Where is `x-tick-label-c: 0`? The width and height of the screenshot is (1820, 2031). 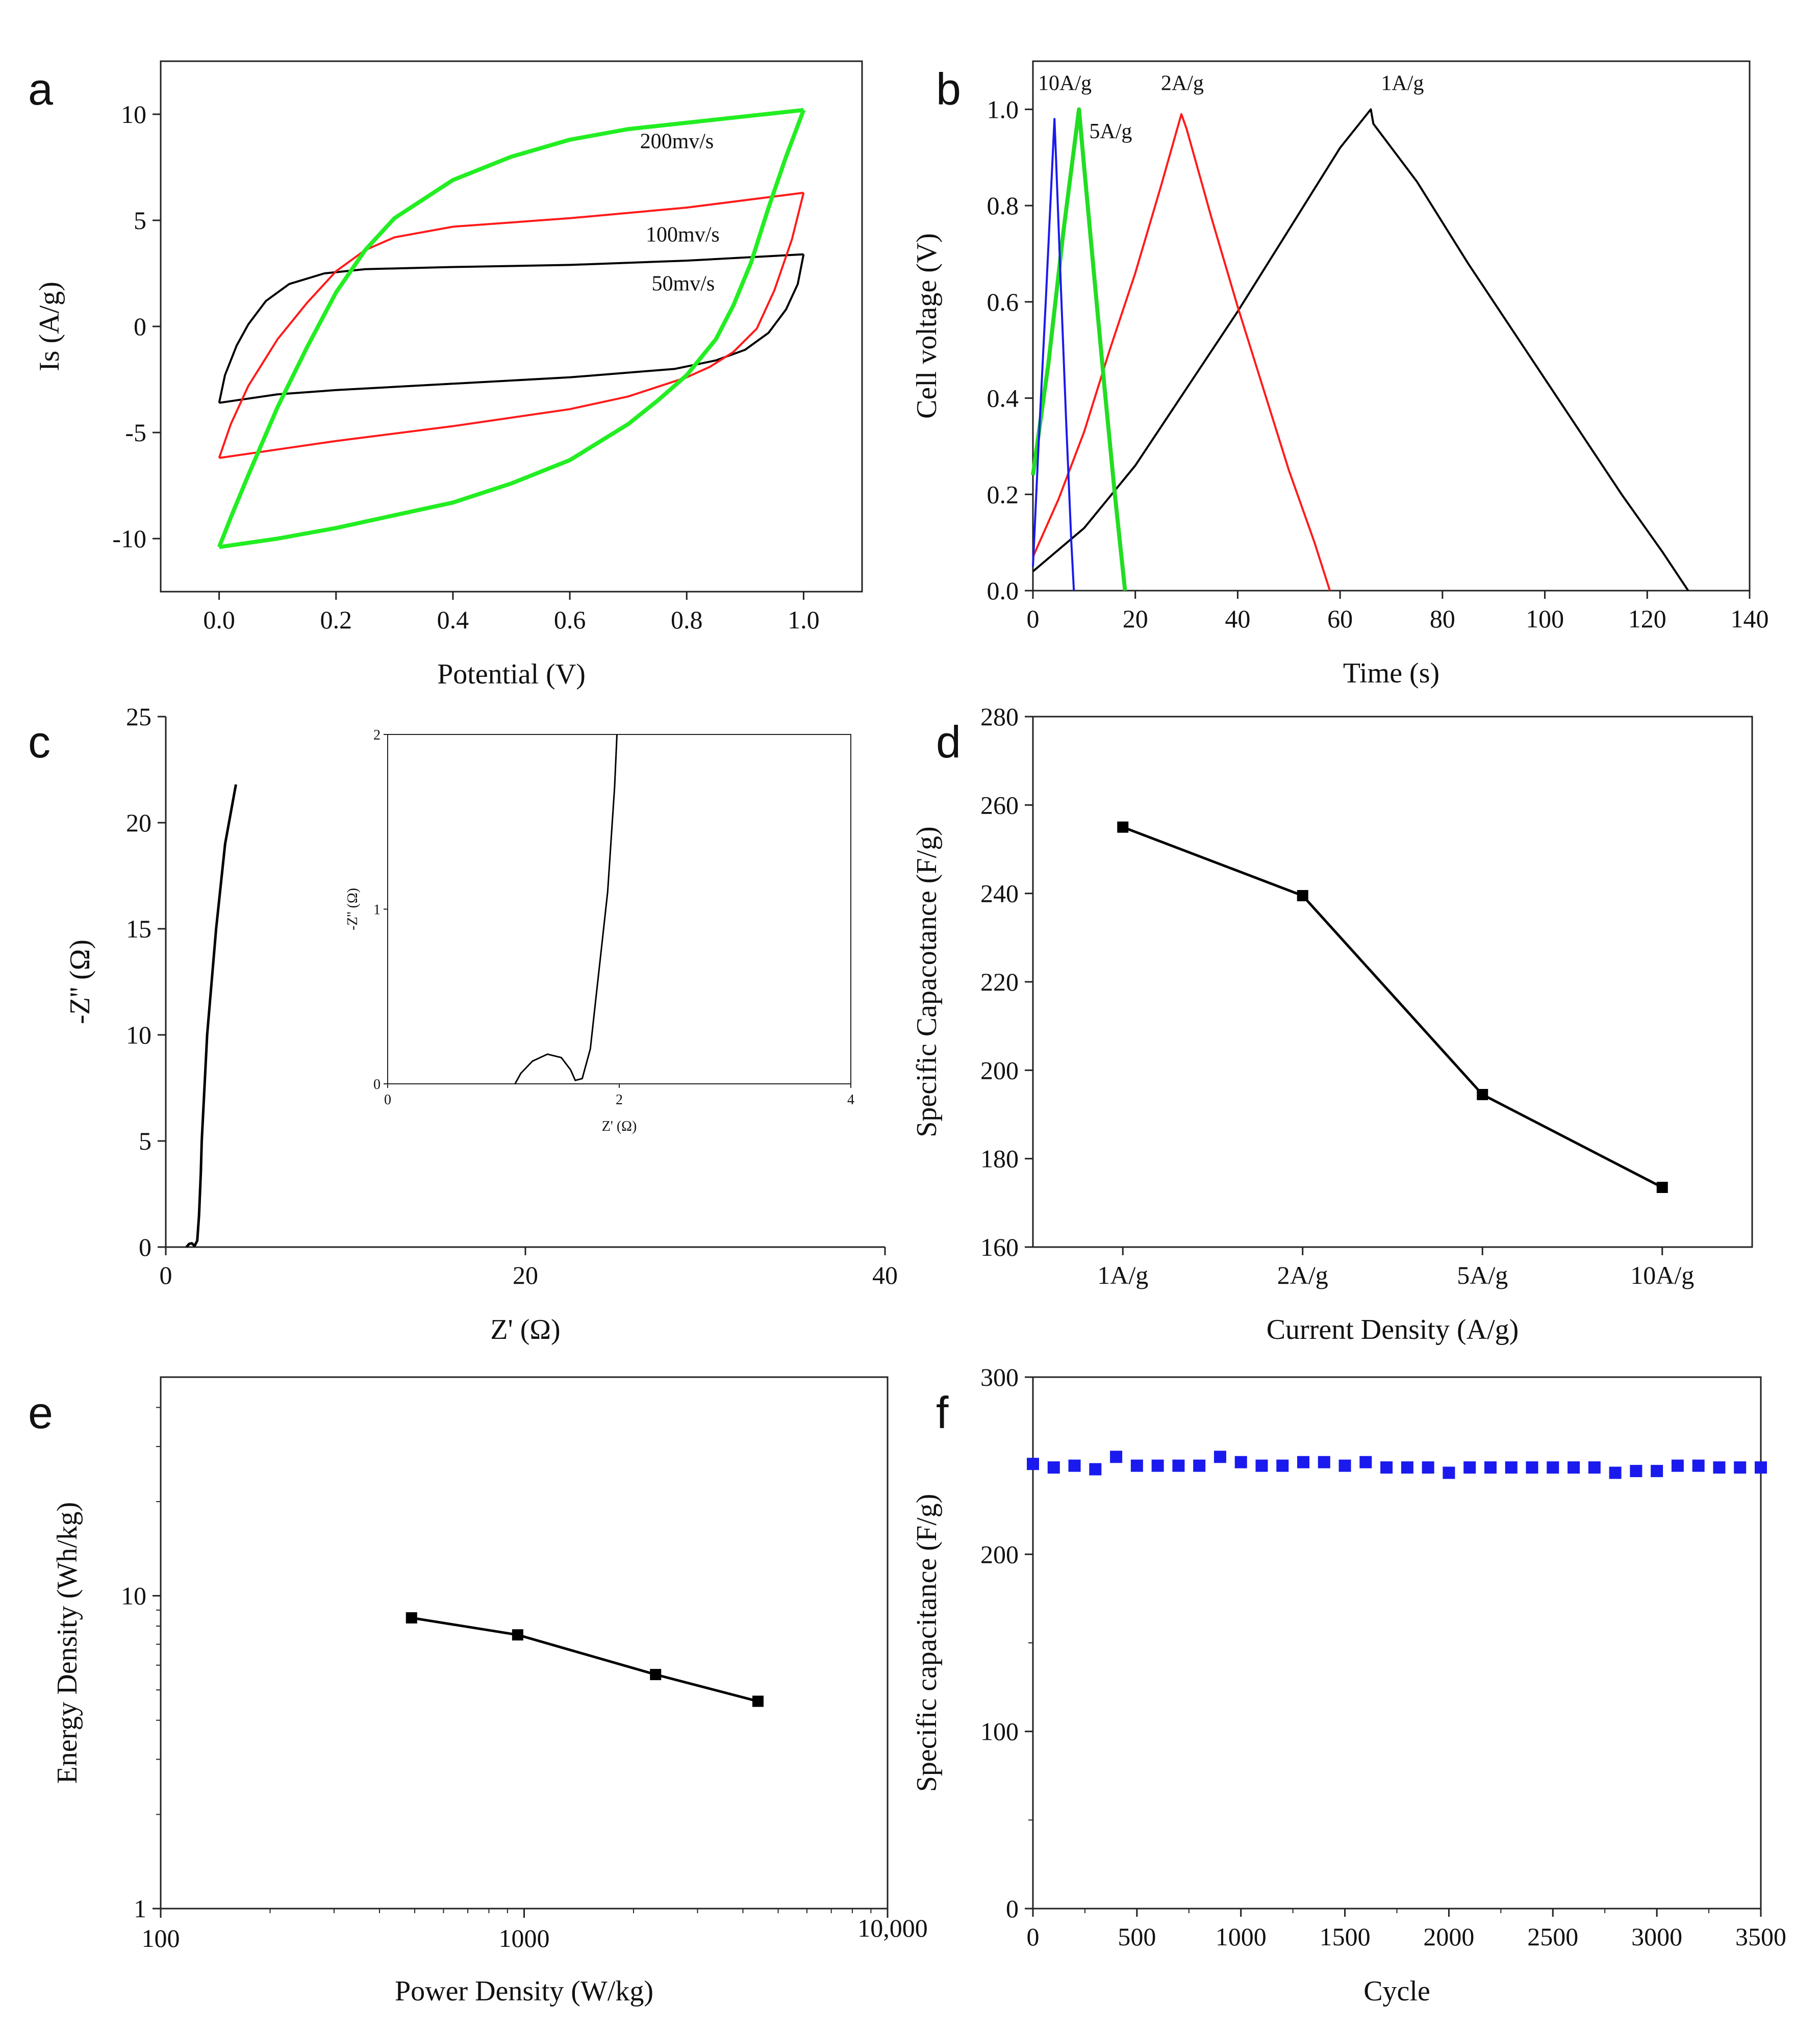
x-tick-label-c: 0 is located at coordinates (166, 1275).